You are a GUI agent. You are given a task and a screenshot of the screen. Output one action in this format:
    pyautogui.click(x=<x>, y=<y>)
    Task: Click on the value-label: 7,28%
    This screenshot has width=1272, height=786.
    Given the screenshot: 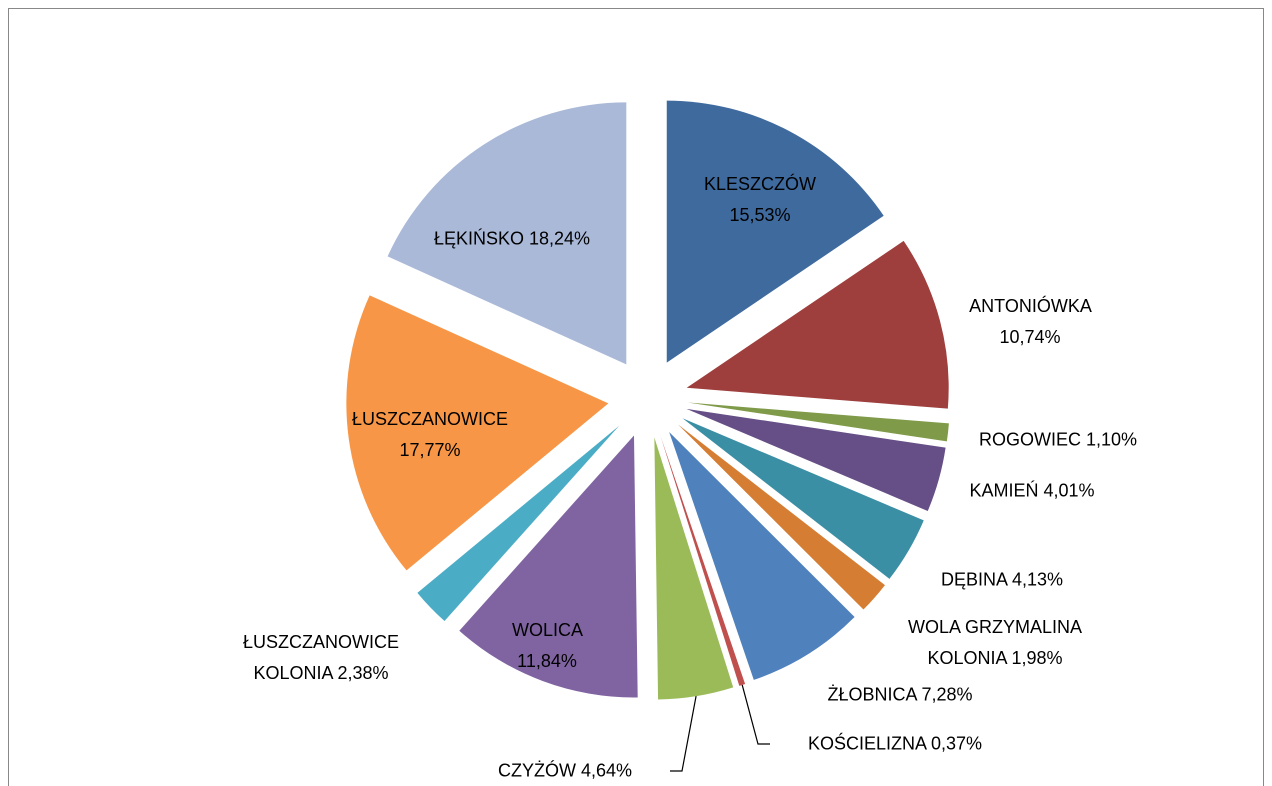 What is the action you would take?
    pyautogui.click(x=947, y=694)
    